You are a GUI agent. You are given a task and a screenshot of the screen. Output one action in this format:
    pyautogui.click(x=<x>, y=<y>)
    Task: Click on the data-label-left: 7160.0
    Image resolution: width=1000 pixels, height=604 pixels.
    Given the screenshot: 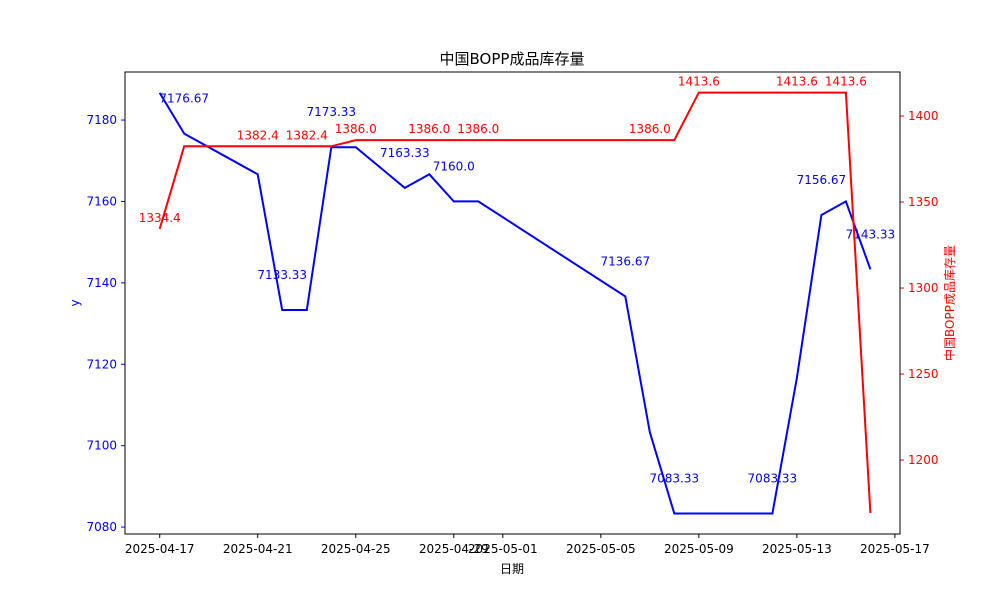 What is the action you would take?
    pyautogui.click(x=454, y=166)
    